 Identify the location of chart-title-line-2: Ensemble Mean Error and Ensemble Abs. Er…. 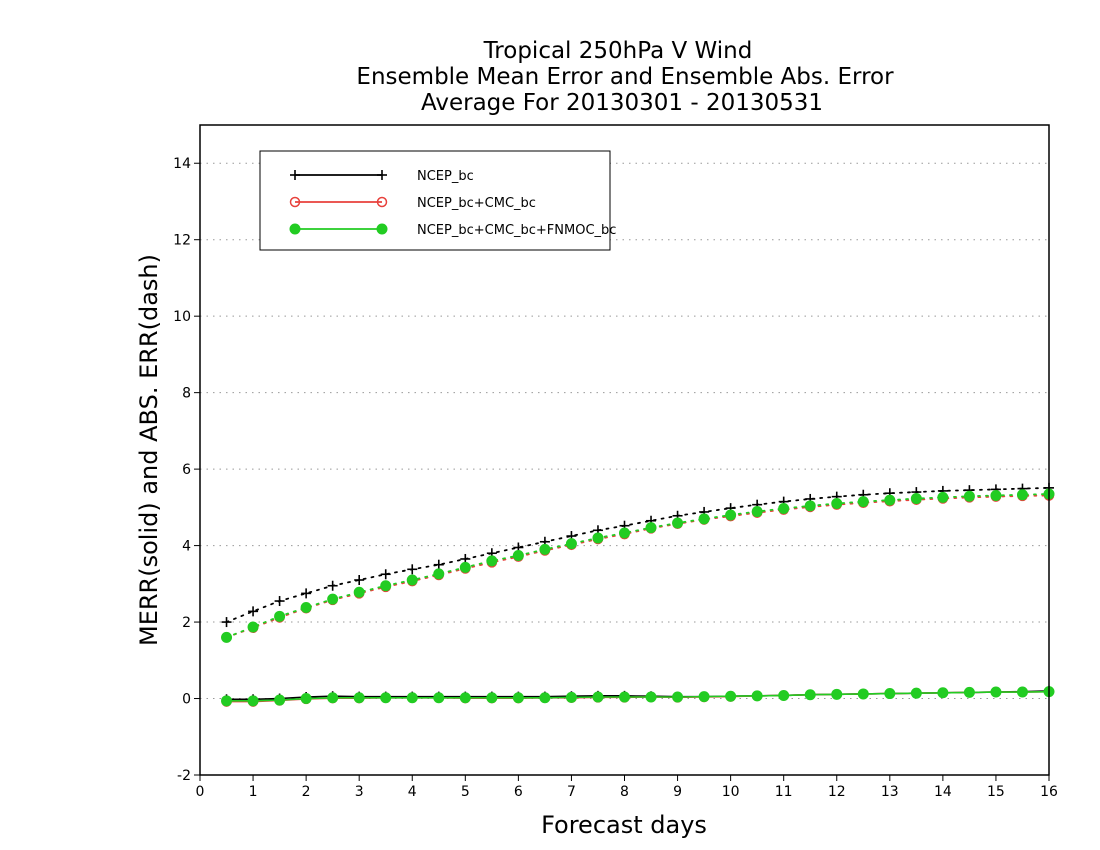
(625, 77).